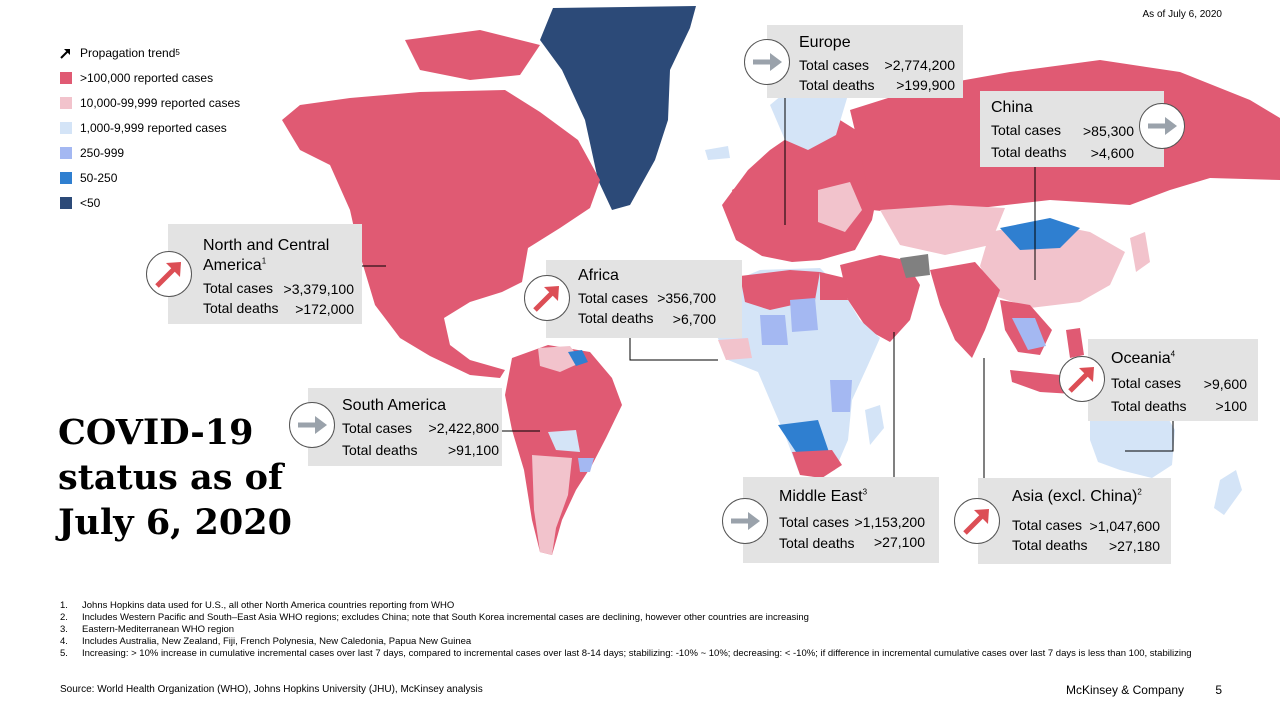 This screenshot has width=1280, height=720. What do you see at coordinates (150, 127) in the screenshot?
I see `legend-item: 1,000-9,999 reported cases` at bounding box center [150, 127].